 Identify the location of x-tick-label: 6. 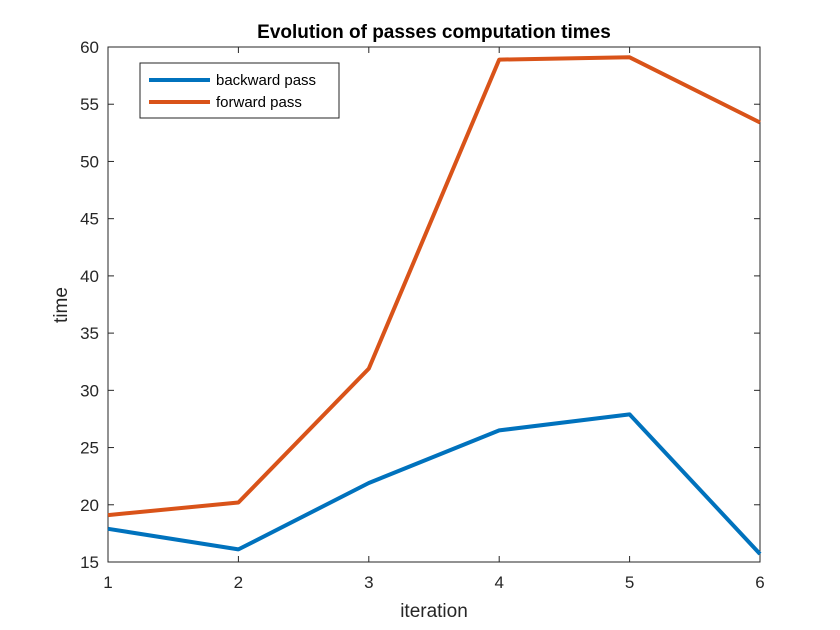
(759, 582).